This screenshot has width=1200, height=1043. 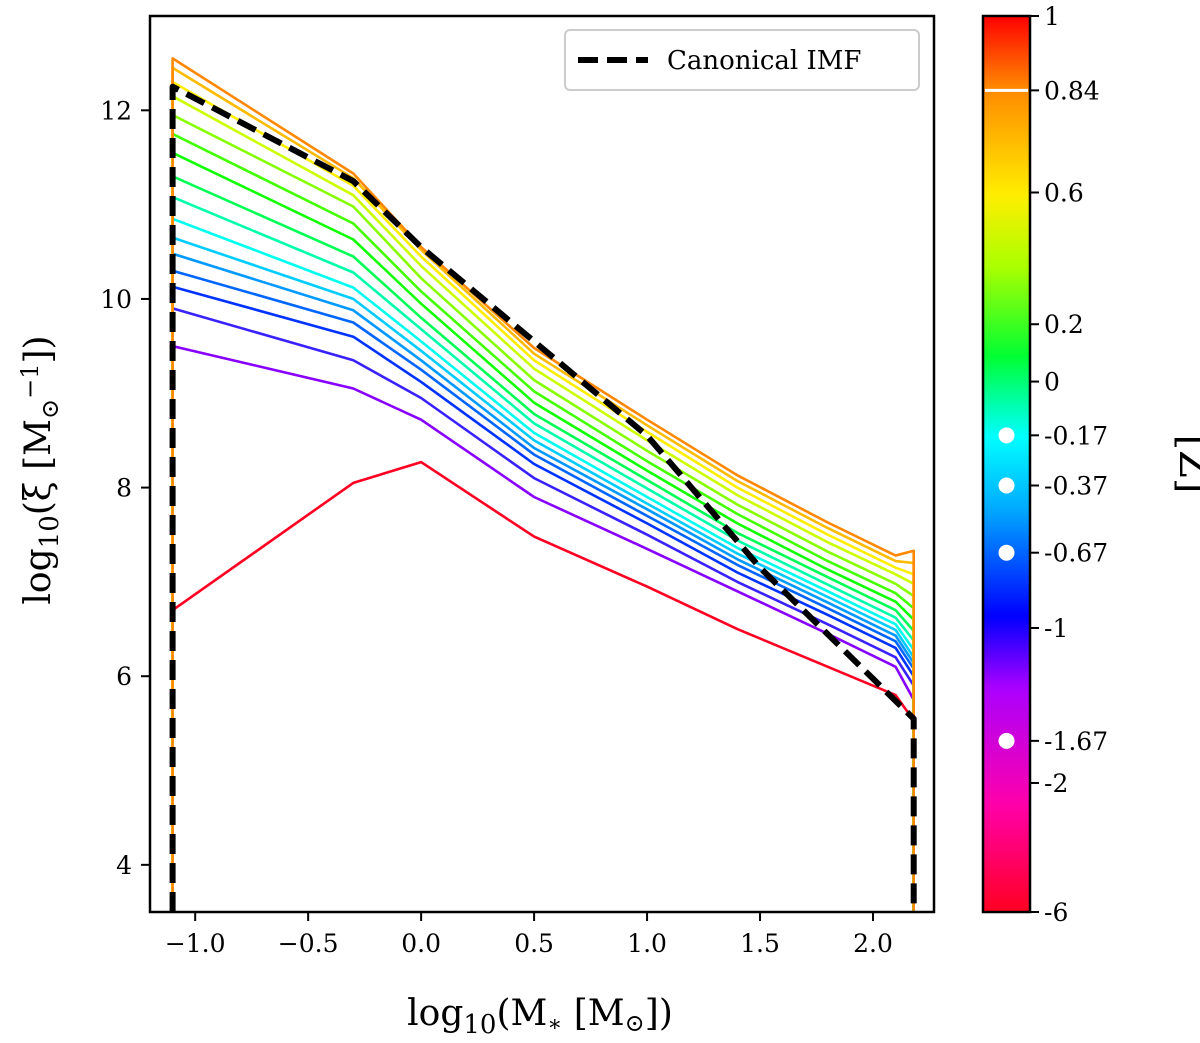 What do you see at coordinates (1076, 553) in the screenshot?
I see `colorbar-tick-label: -0.67` at bounding box center [1076, 553].